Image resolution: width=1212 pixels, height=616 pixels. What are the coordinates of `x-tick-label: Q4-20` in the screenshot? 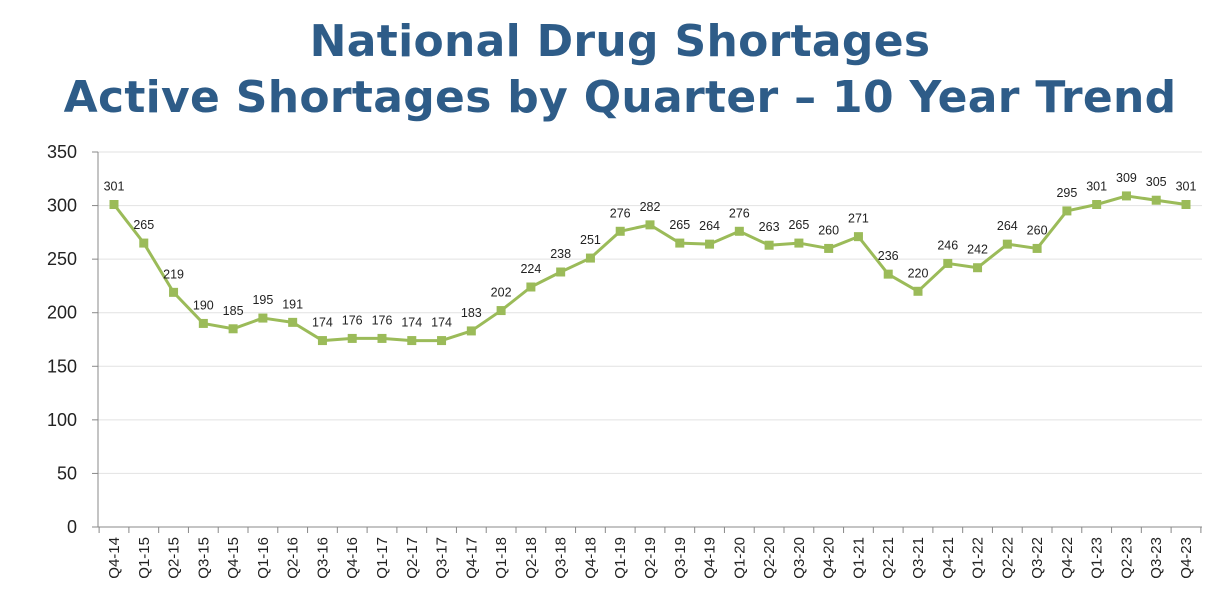 It's located at (829, 558).